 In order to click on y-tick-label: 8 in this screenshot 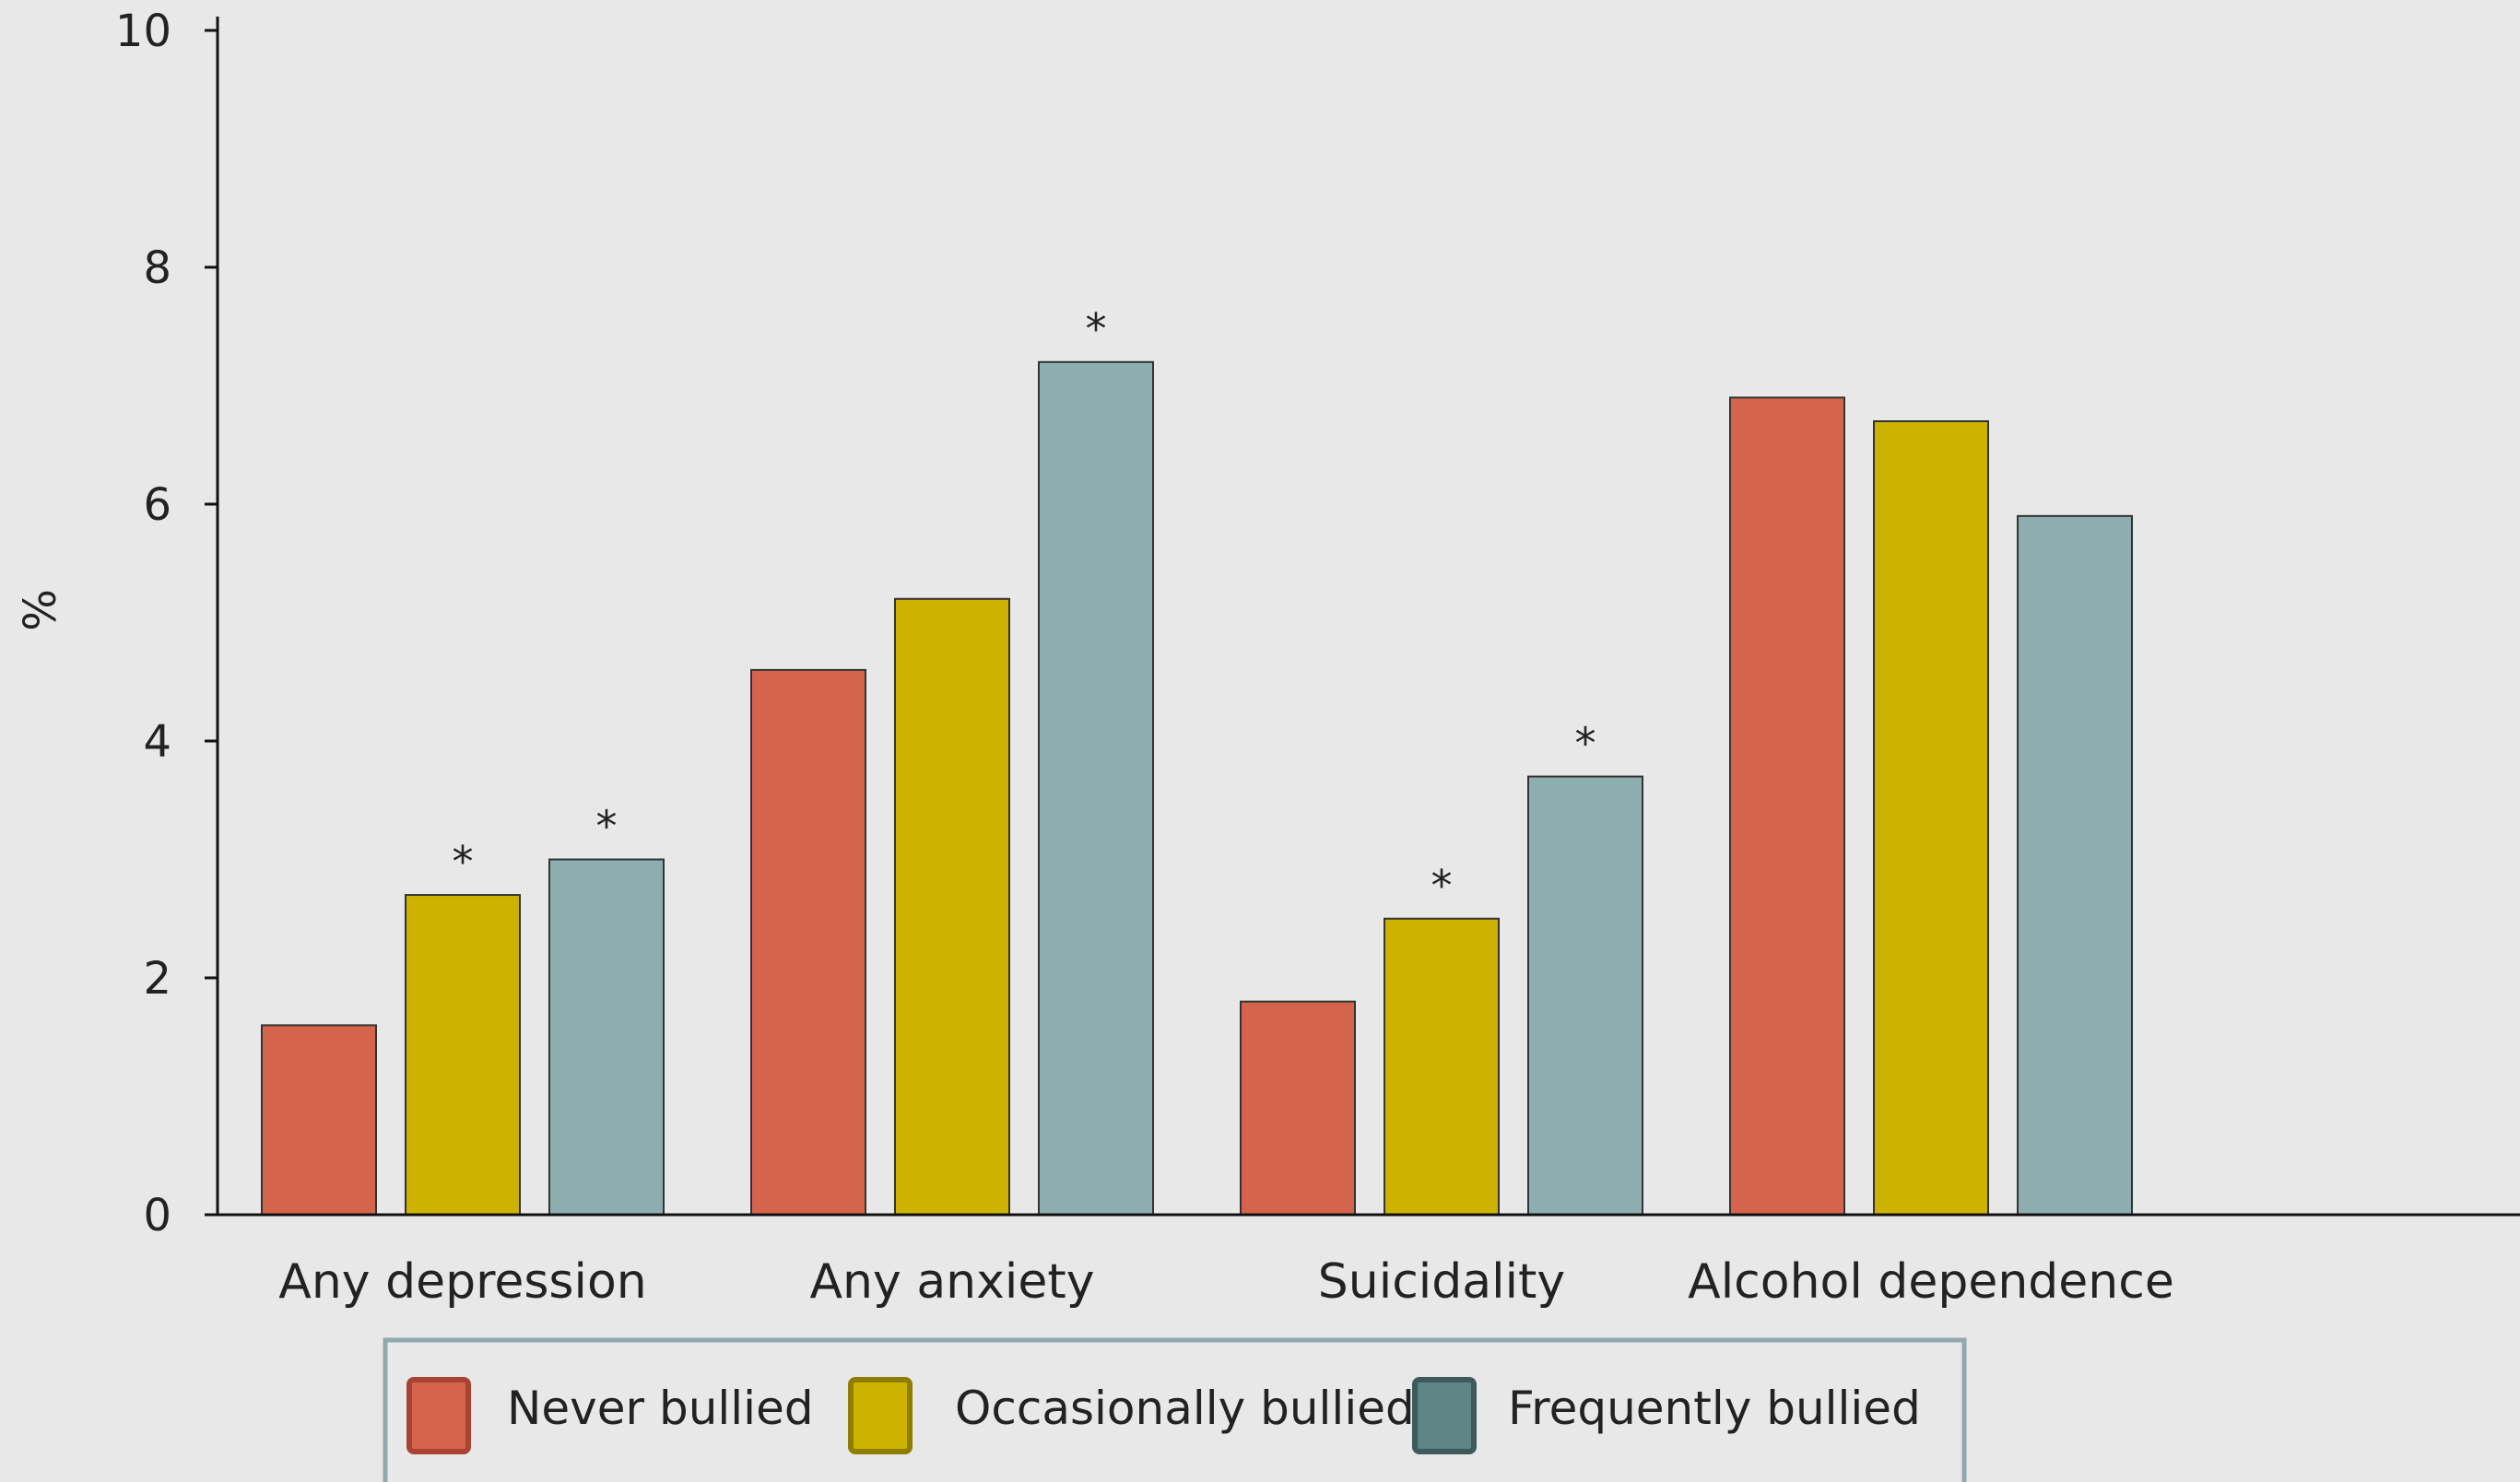, I will do `click(157, 268)`.